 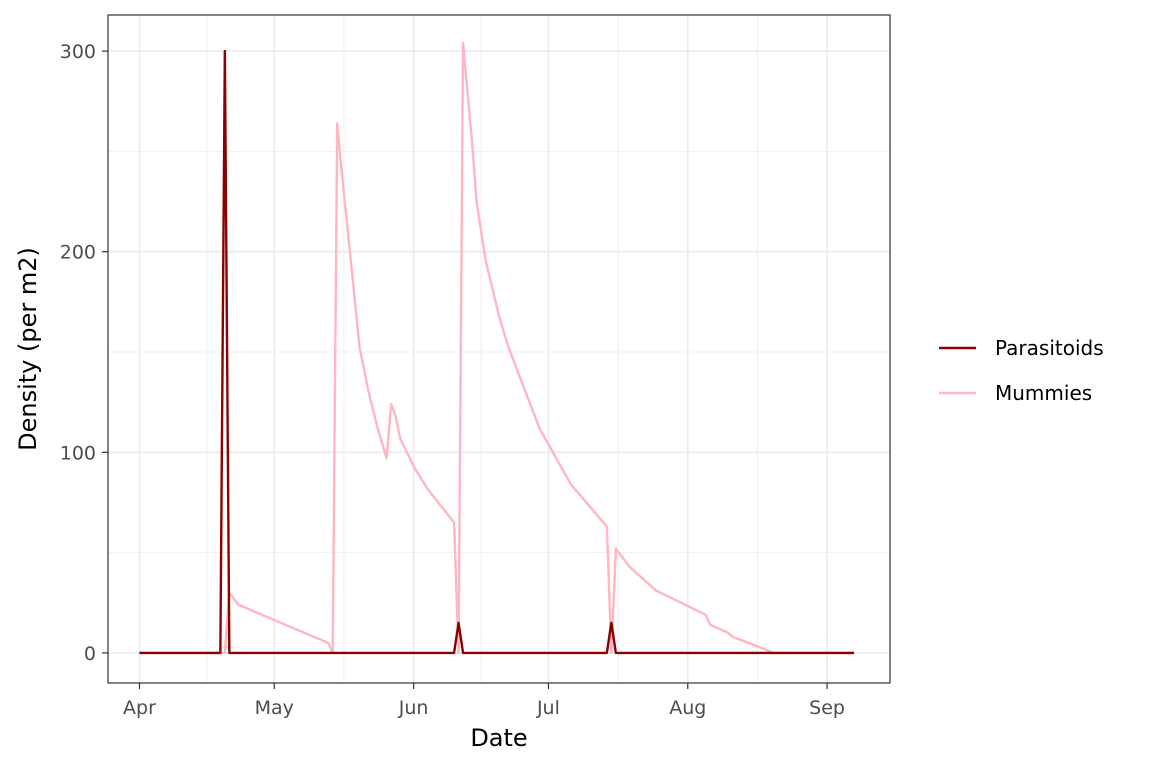 What do you see at coordinates (827, 708) in the screenshot?
I see `x-tick-label: Sep` at bounding box center [827, 708].